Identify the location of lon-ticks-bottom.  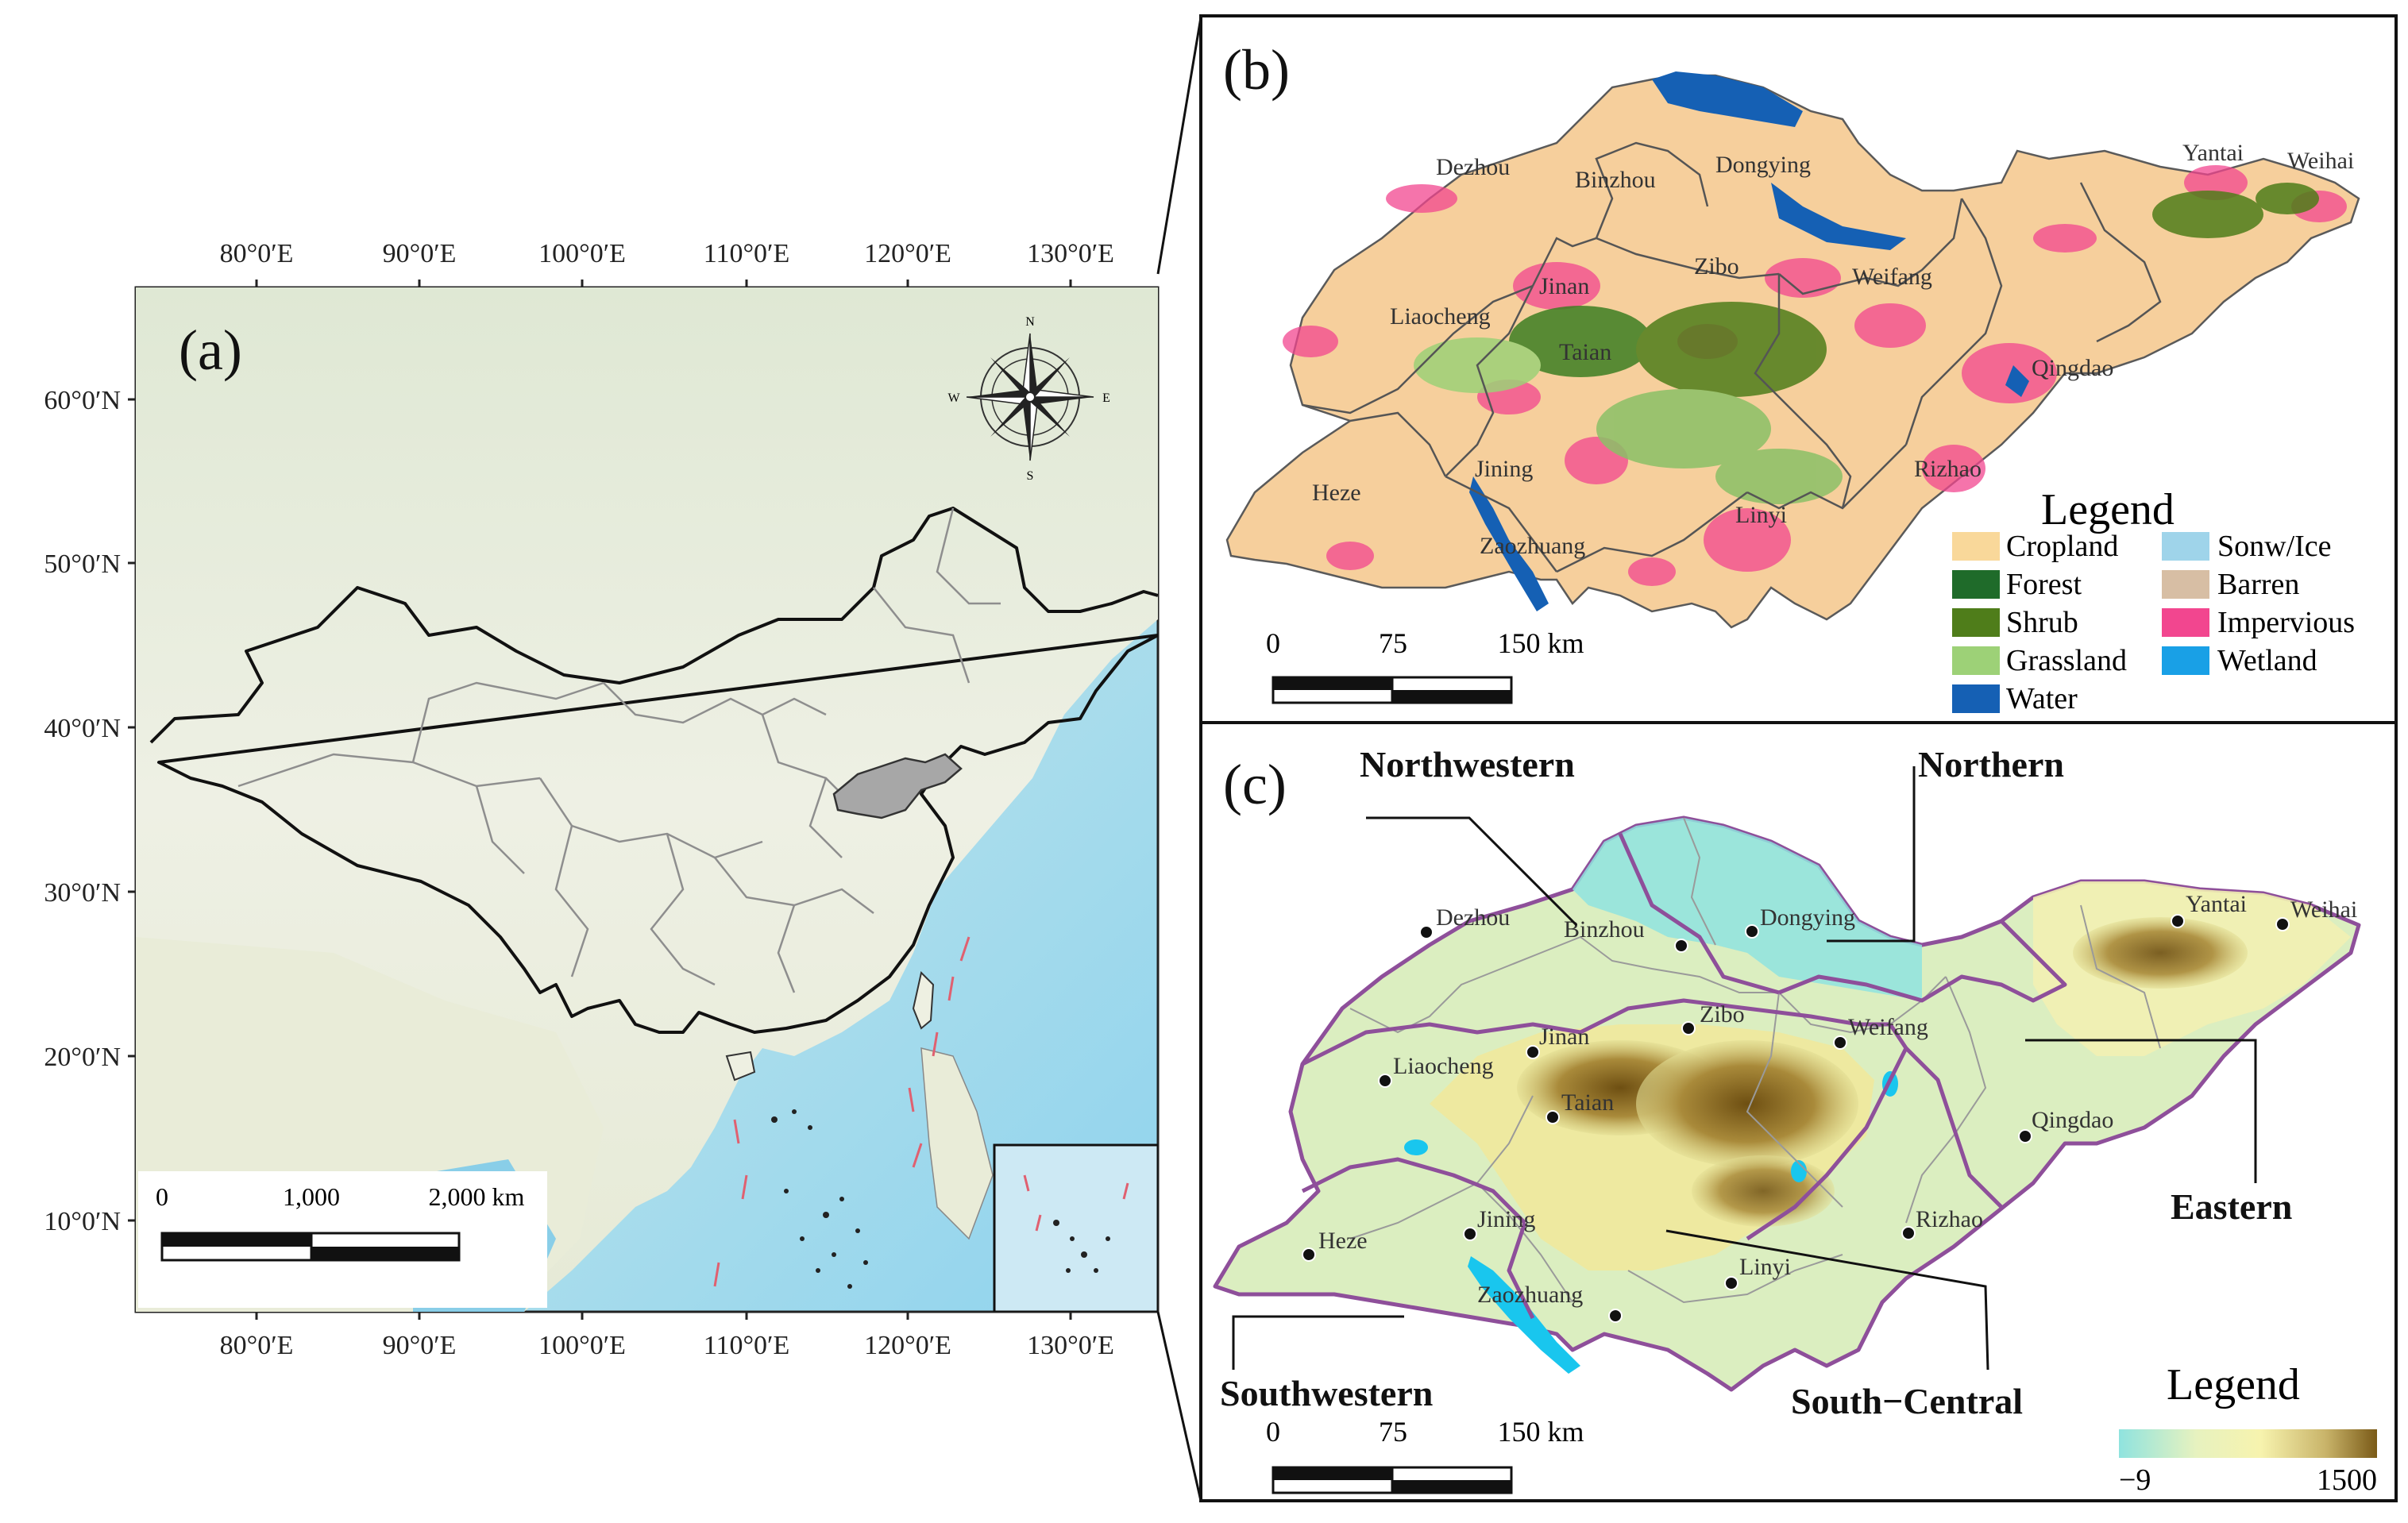
(663, 1316).